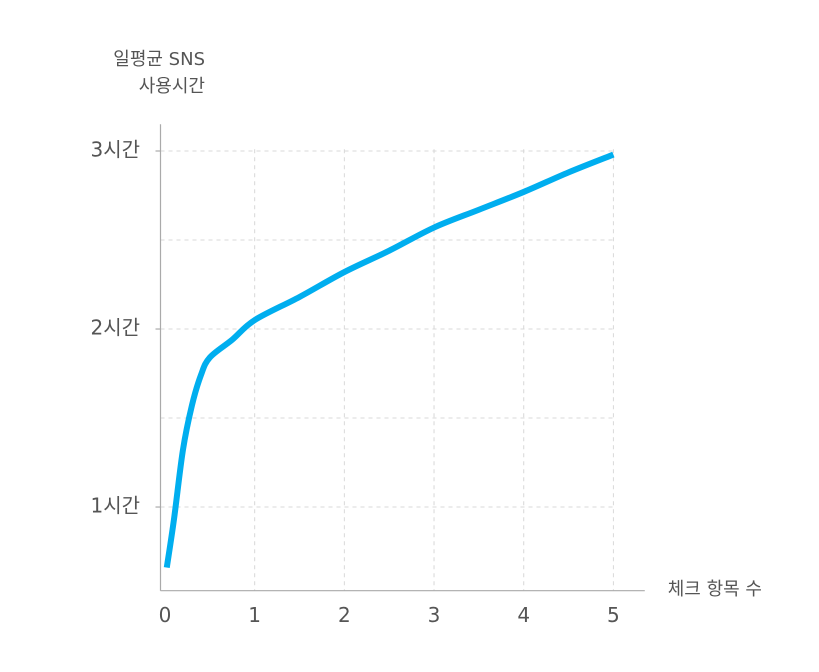 The image size is (819, 672). What do you see at coordinates (159, 59) in the screenshot?
I see `y-axis-label: 일평균 SNS` at bounding box center [159, 59].